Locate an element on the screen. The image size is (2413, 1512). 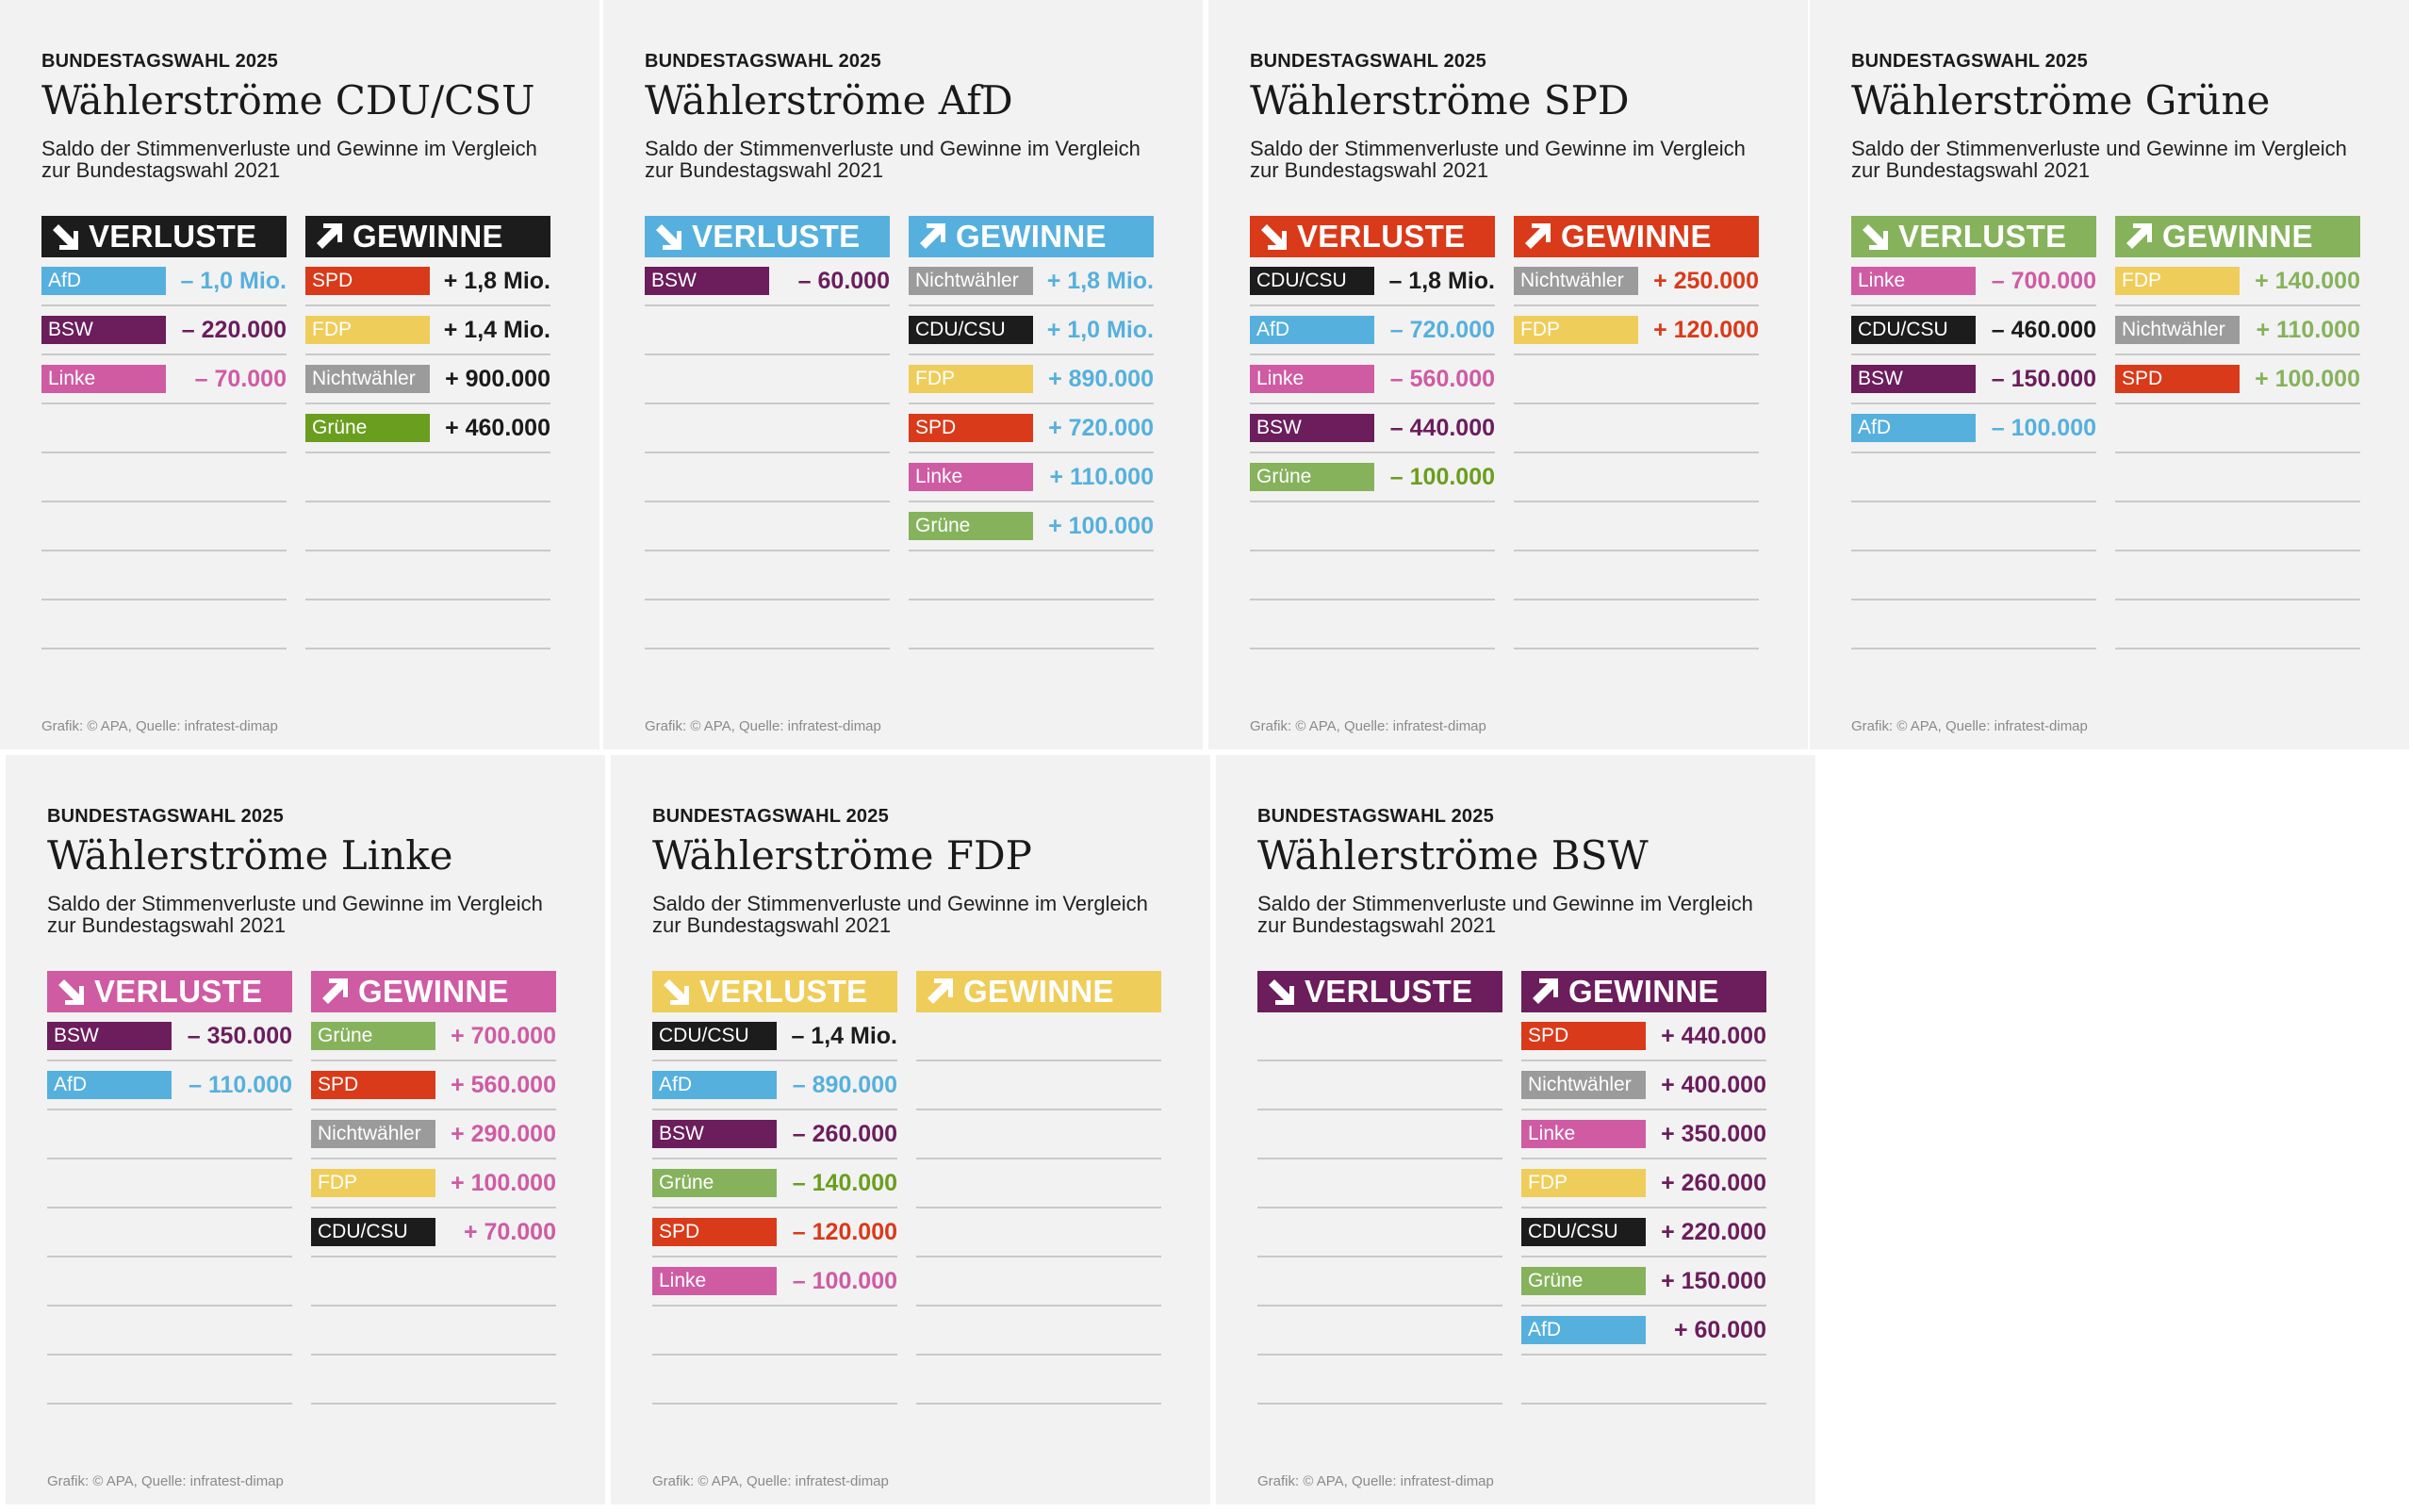
party-chip: CDU/CSU is located at coordinates (1913, 330).